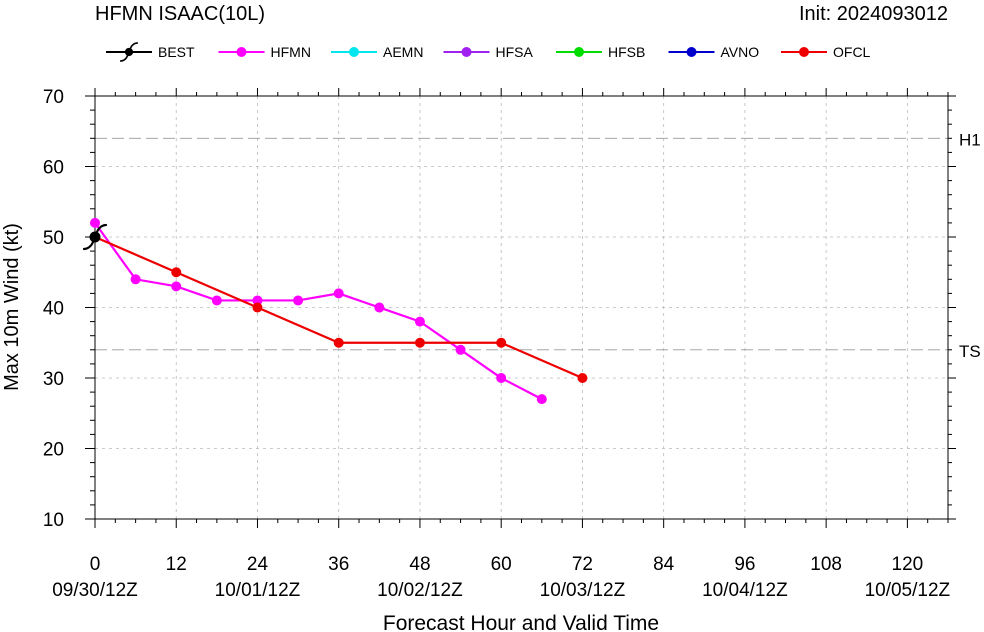  I want to click on threshold-label: H1, so click(970, 139).